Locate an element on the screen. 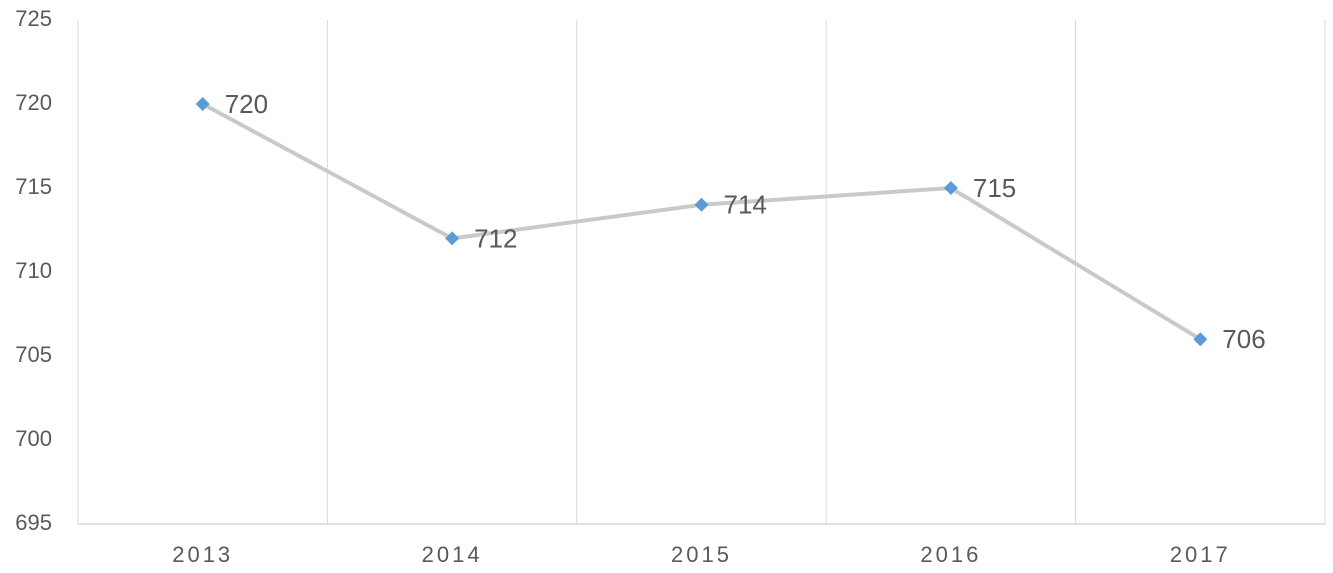  y-tick-label: 715 is located at coordinates (33, 186).